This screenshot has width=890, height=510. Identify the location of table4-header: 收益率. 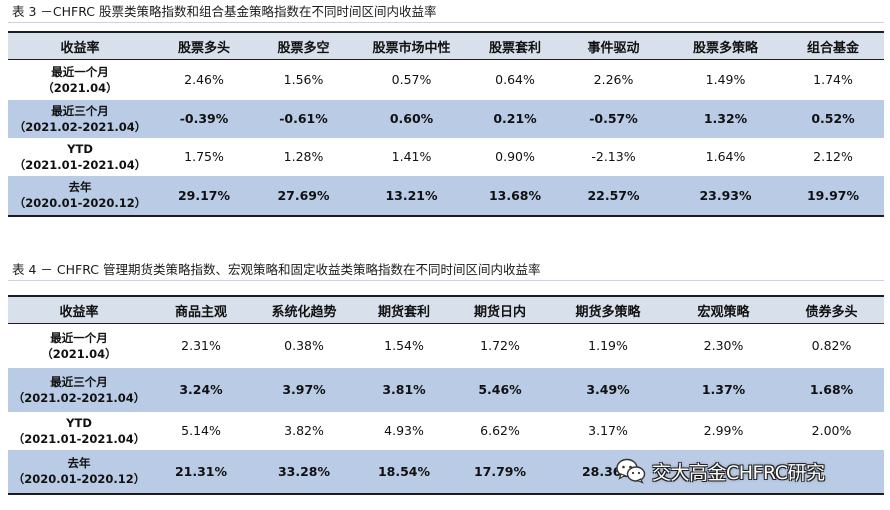
(79, 312).